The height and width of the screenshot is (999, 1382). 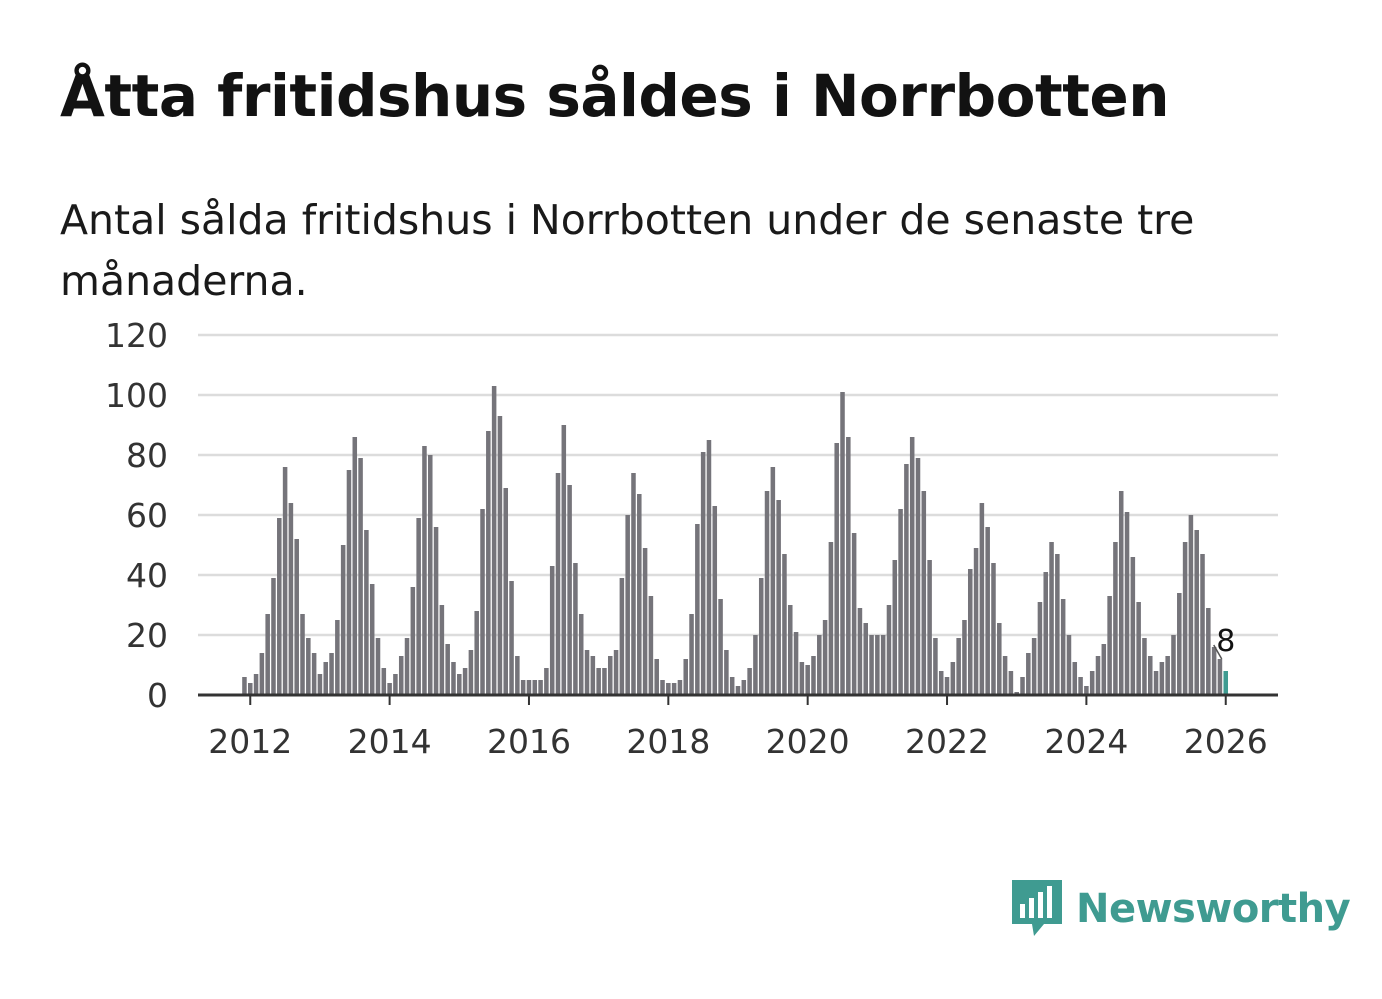 I want to click on x-tick-label: 2022, so click(x=947, y=741).